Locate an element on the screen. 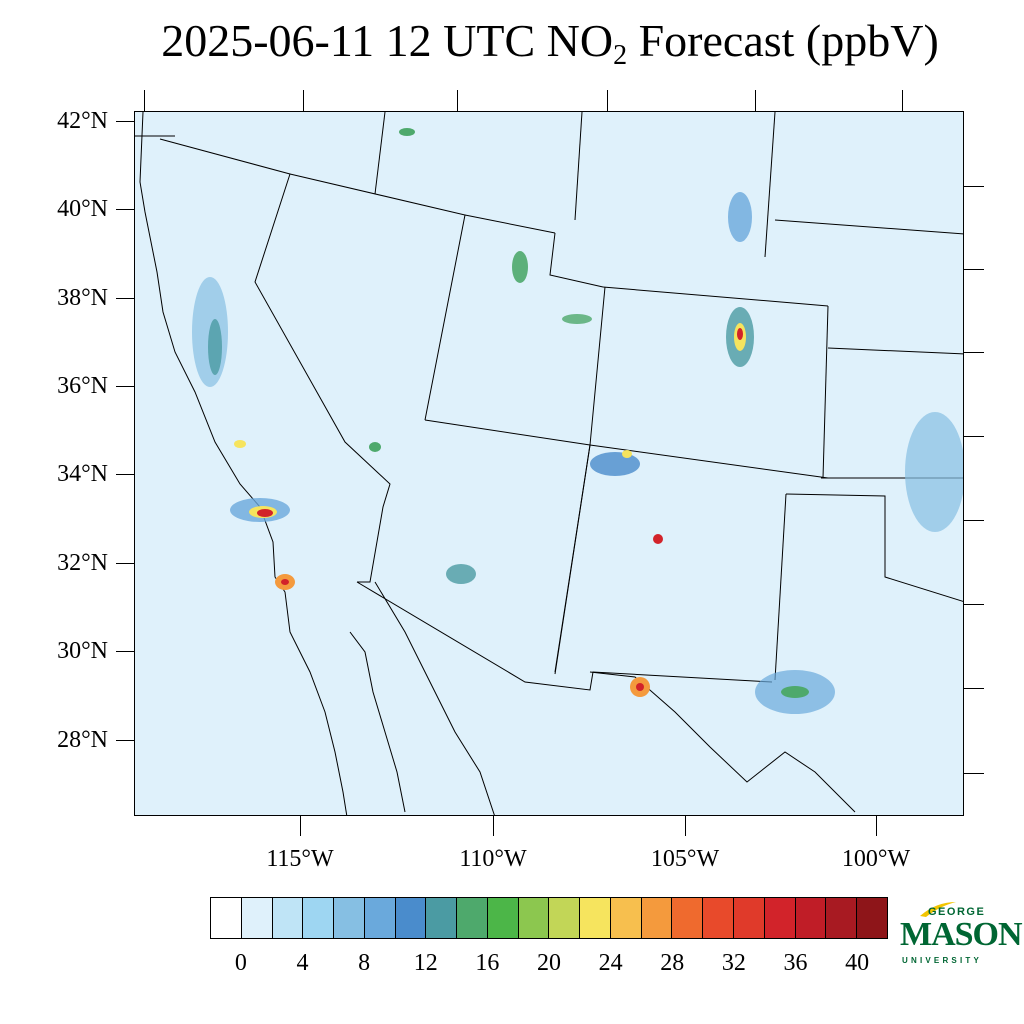  colorbar-tick-label: 20 is located at coordinates (549, 963).